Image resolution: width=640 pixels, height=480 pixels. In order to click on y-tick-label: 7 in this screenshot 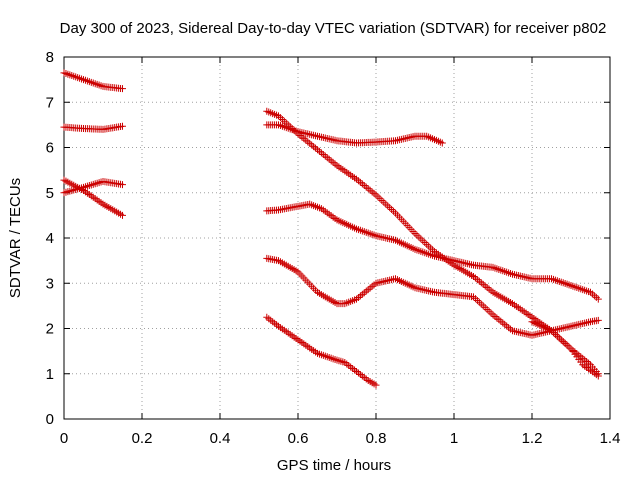, I will do `click(50, 102)`.